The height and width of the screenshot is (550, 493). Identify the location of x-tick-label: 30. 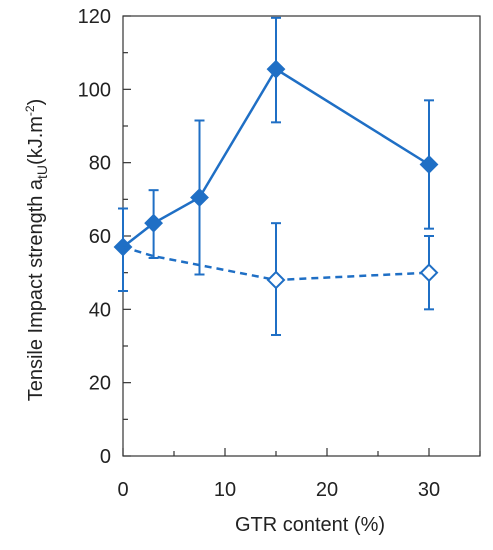
(429, 490).